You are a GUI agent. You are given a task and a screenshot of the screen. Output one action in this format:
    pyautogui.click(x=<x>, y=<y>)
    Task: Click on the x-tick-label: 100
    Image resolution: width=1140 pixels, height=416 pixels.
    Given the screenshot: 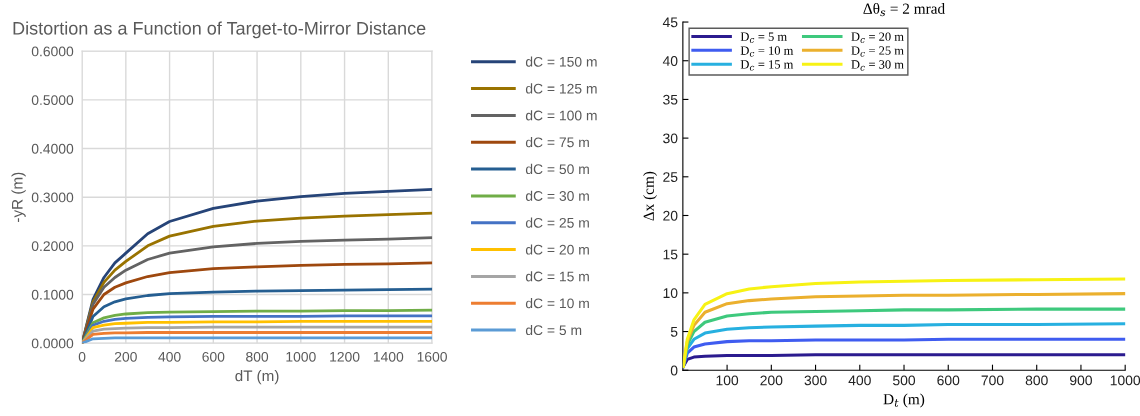 What is the action you would take?
    pyautogui.click(x=727, y=380)
    